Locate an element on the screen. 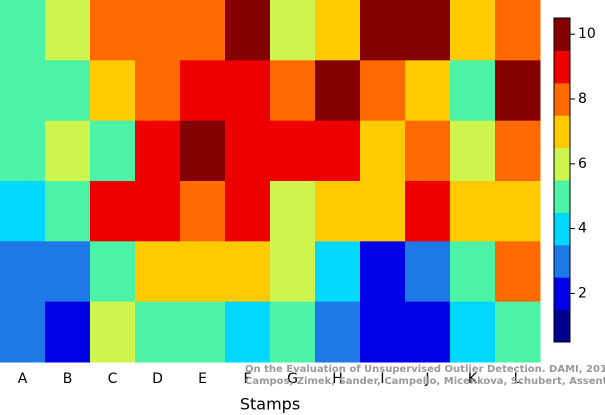 Image resolution: width=605 pixels, height=415 pixels. x-tick-label: E is located at coordinates (202, 379).